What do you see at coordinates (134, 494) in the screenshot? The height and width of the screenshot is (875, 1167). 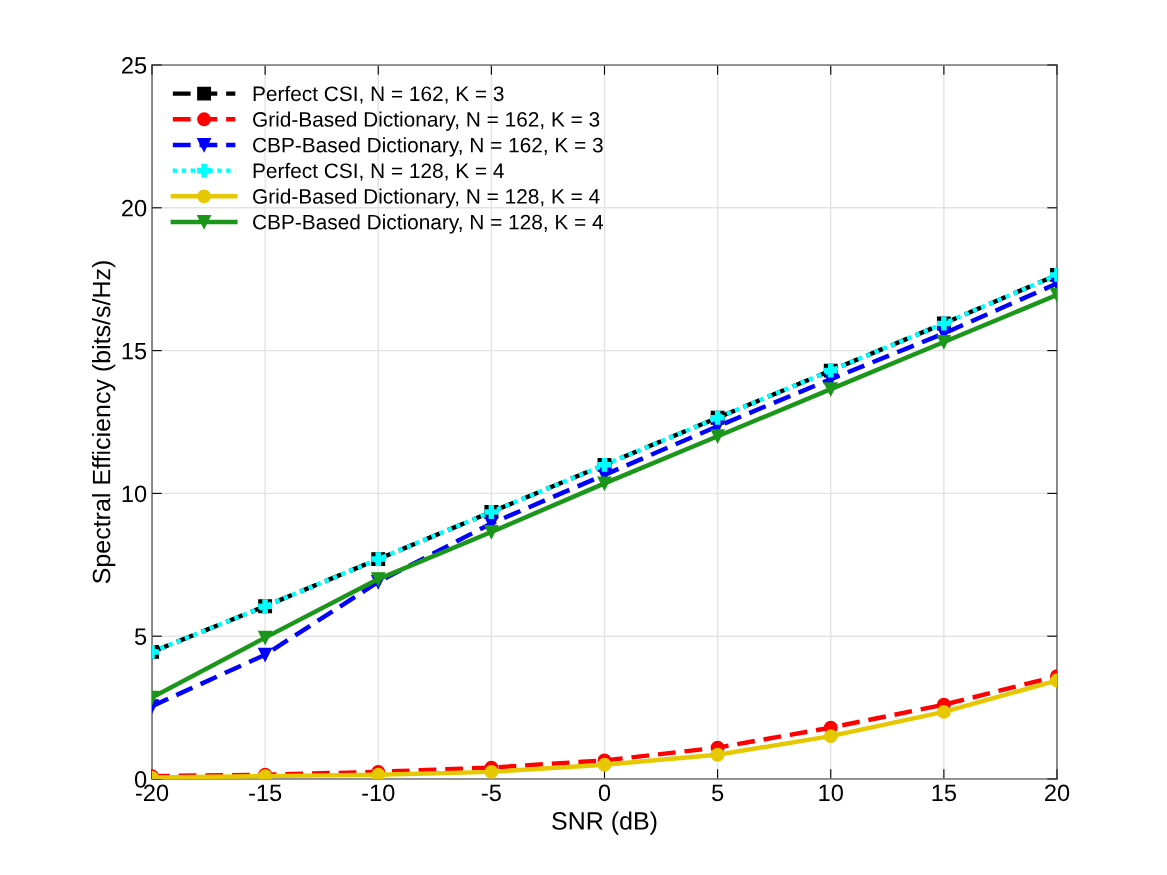 I see `y-tick-label: 10` at bounding box center [134, 494].